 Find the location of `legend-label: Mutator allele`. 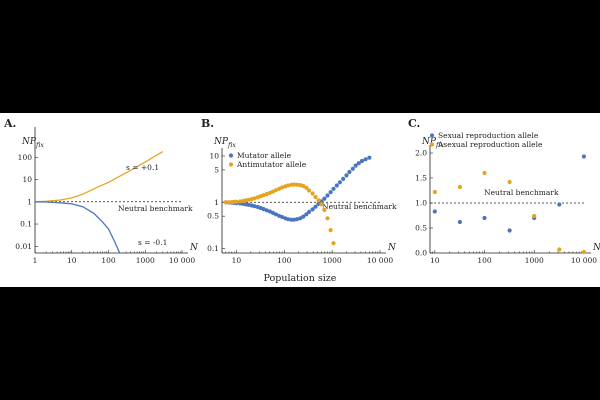

legend-label: Mutator allele is located at coordinates (264, 155).